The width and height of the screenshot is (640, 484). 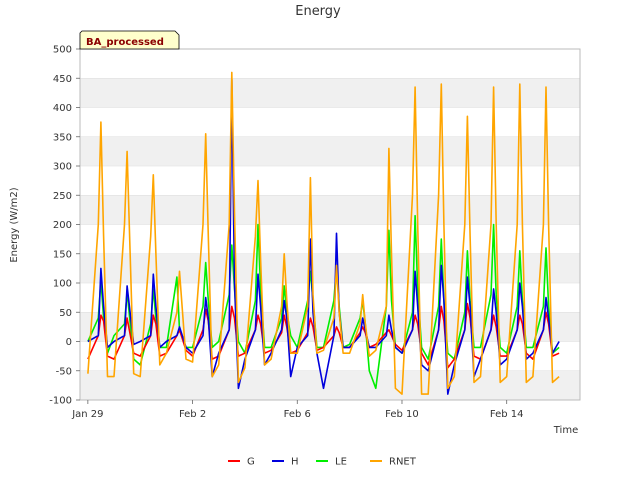 What do you see at coordinates (65, 313) in the screenshot?
I see `y-tick-label: 50` at bounding box center [65, 313].